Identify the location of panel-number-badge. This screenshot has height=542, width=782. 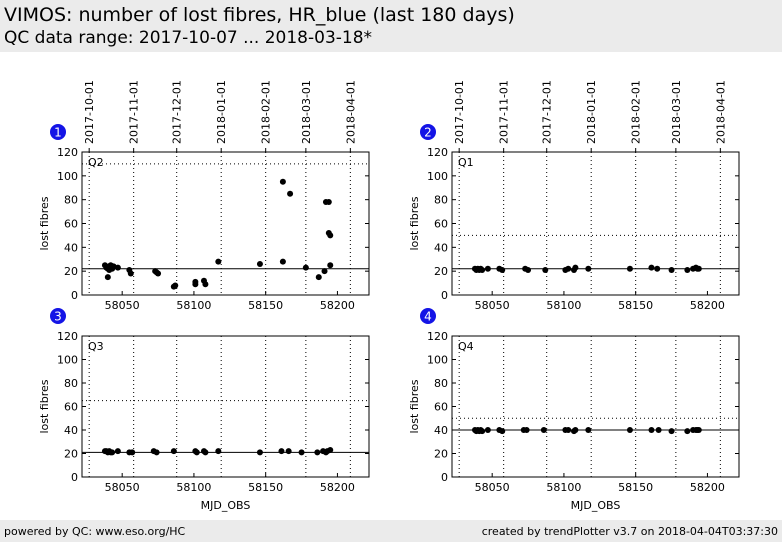
(58, 316).